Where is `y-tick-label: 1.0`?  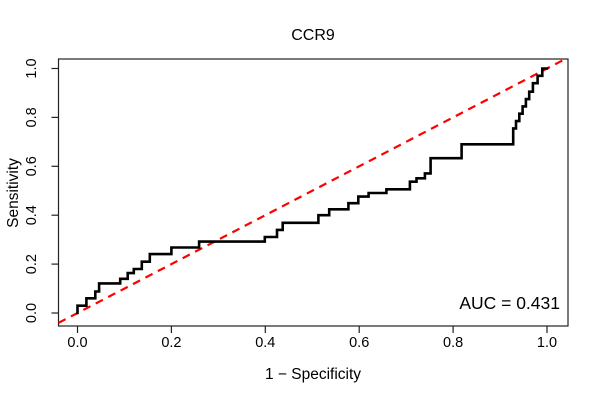
y-tick-label: 1.0 is located at coordinates (32, 68).